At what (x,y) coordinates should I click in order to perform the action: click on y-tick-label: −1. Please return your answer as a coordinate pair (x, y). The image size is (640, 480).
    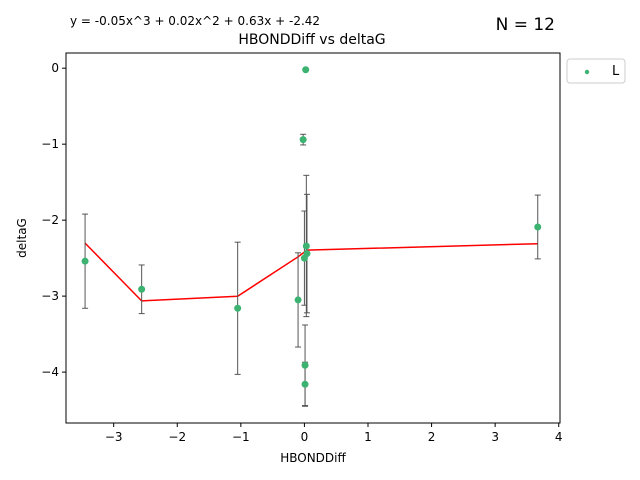
    Looking at the image, I should click on (50, 144).